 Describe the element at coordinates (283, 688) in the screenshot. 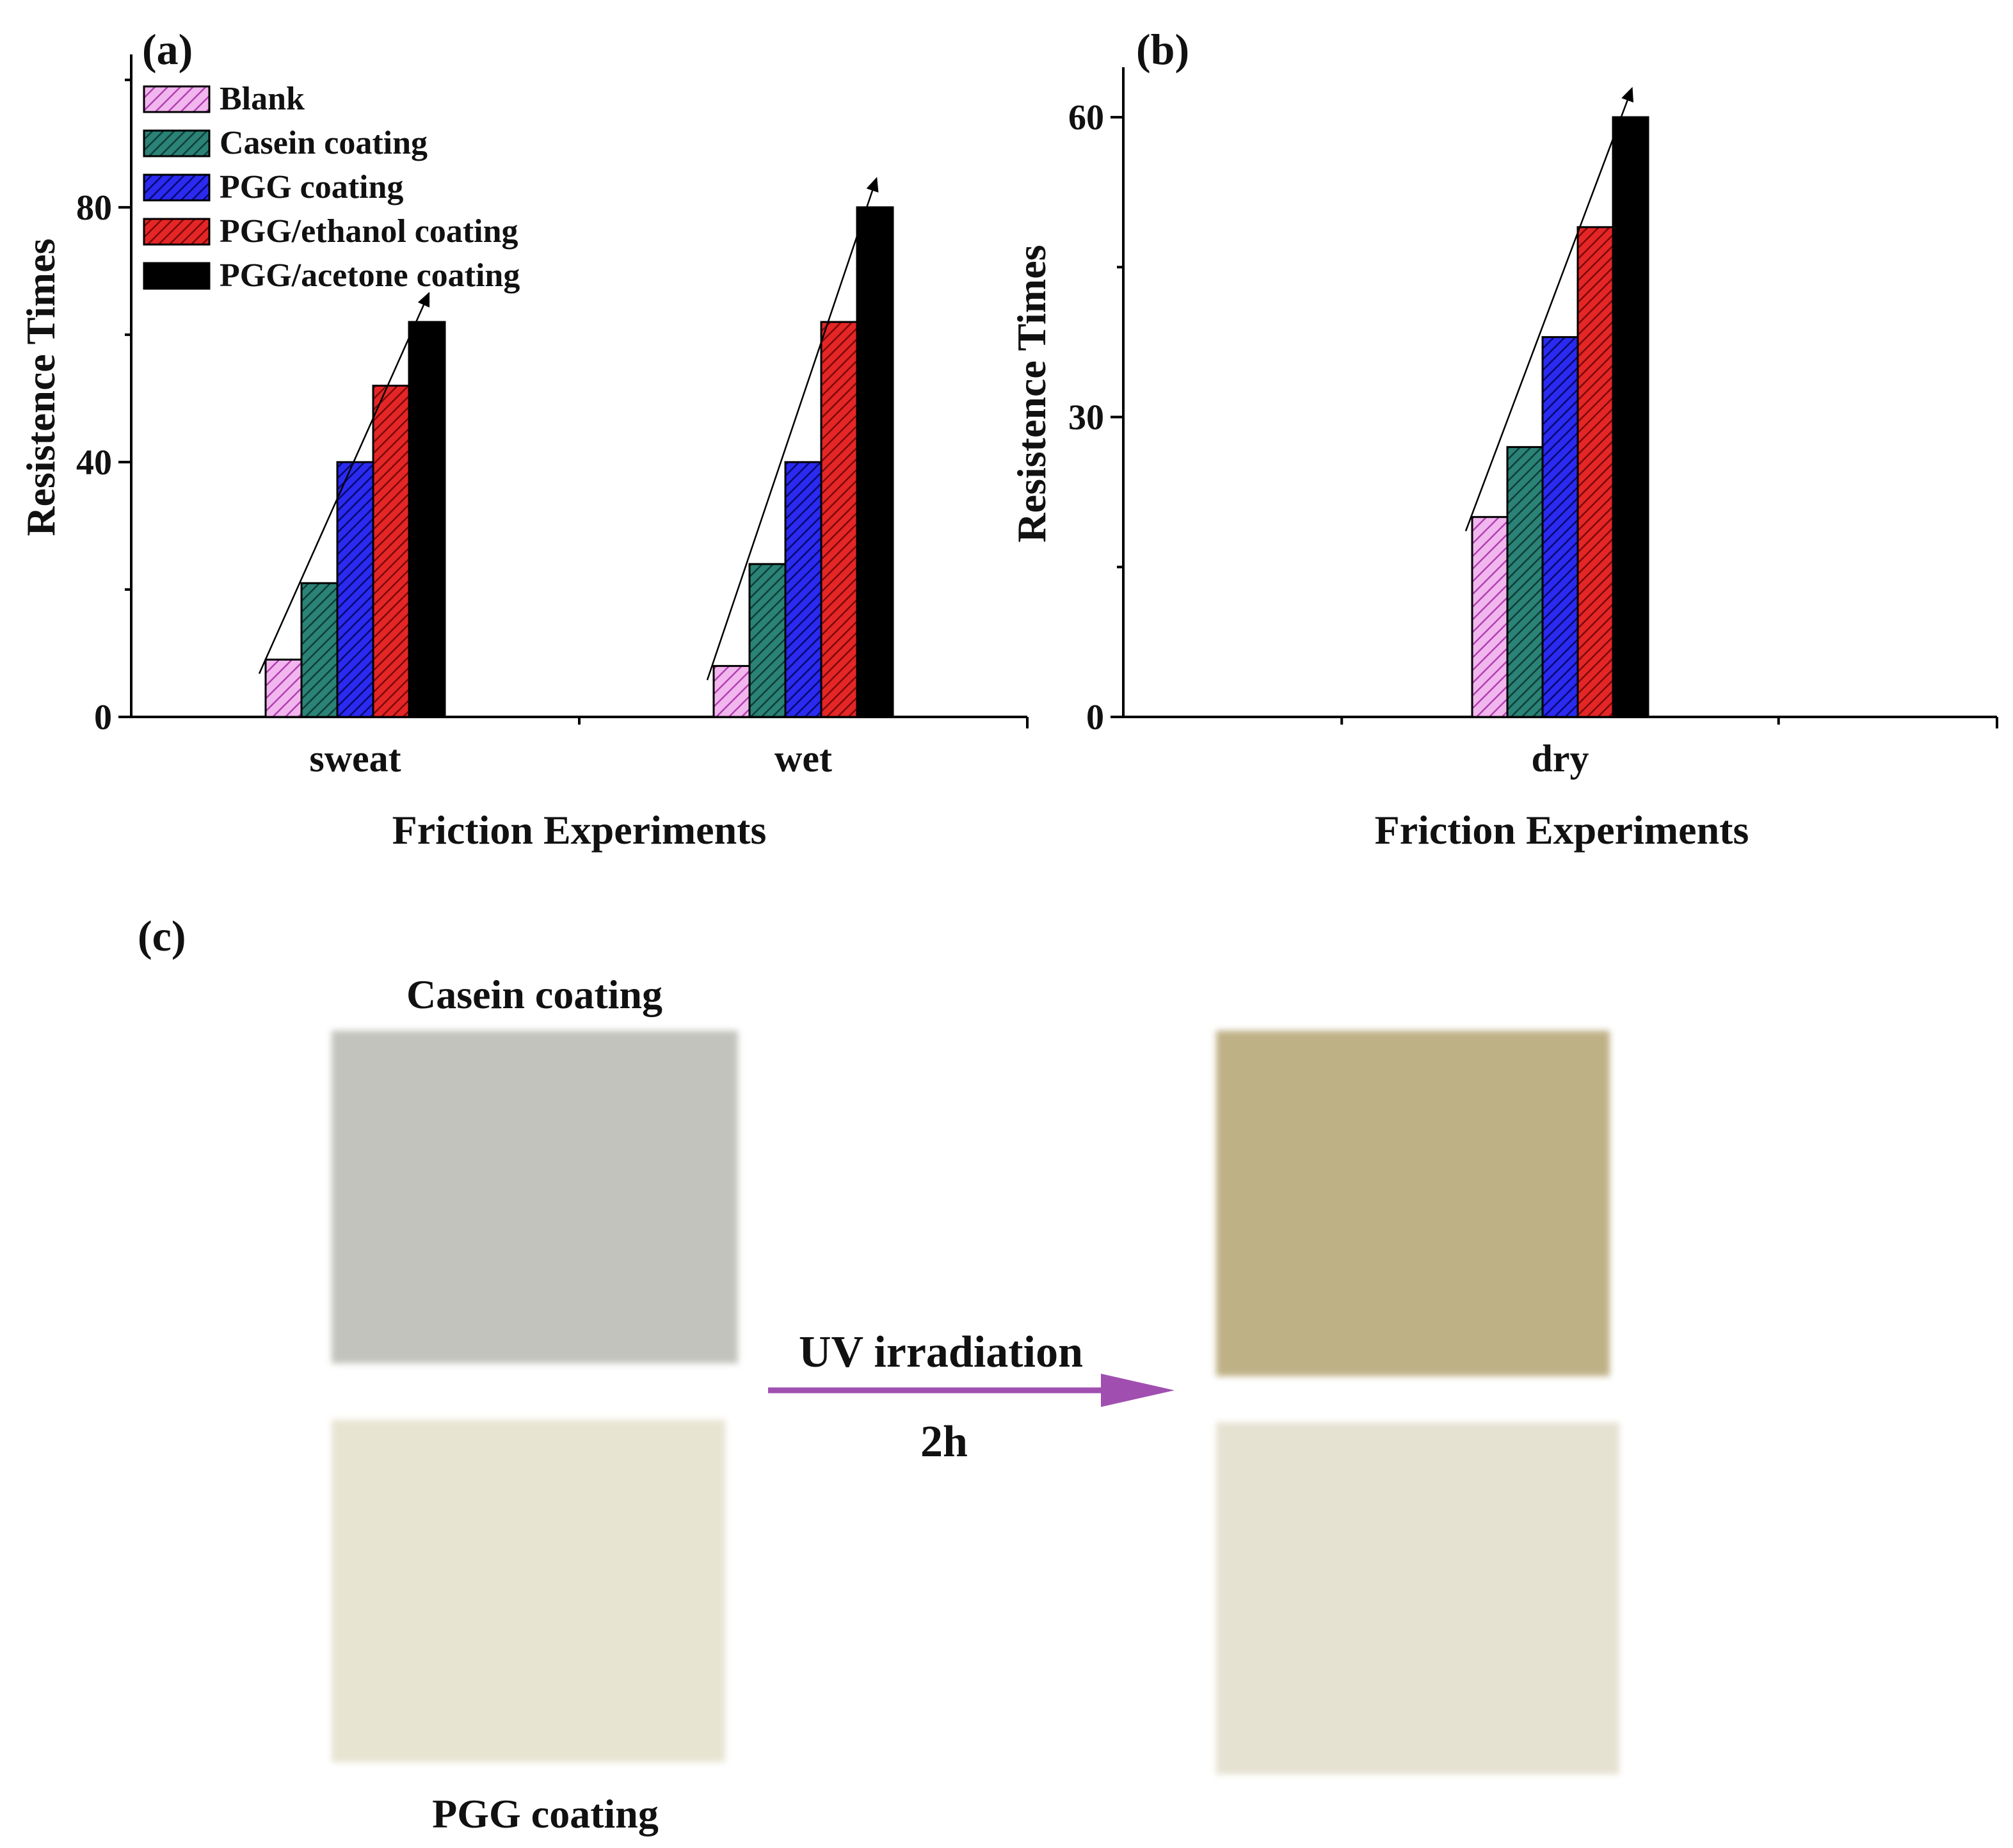

I see `bar-blank-sweat` at that location.